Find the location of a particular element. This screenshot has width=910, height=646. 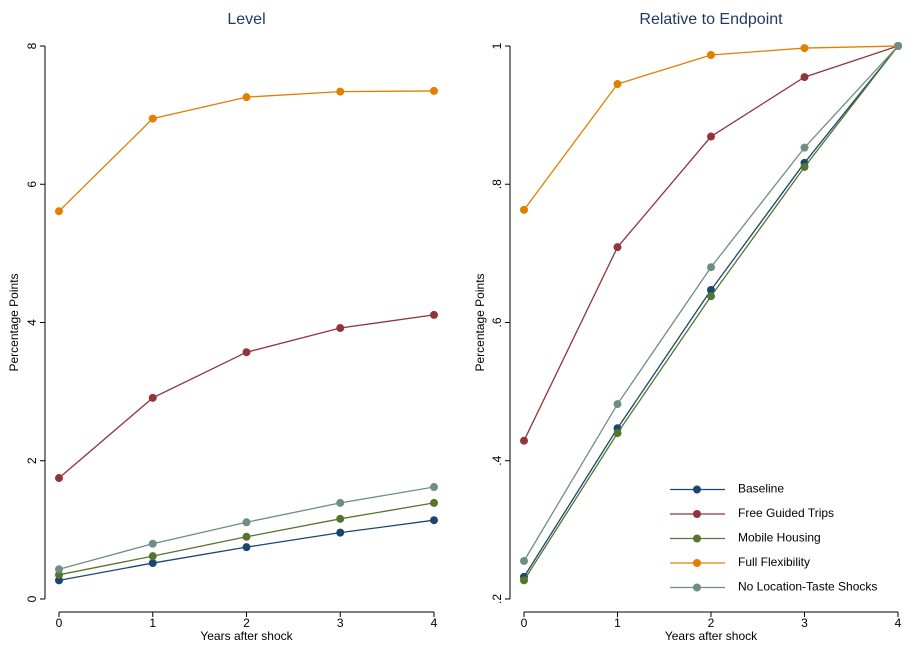

legend-label: Full Flexibility is located at coordinates (774, 562).